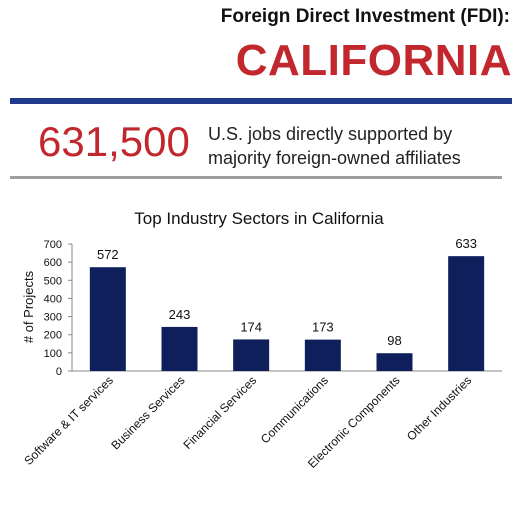 Image resolution: width=524 pixels, height=507 pixels. Describe the element at coordinates (114, 141) in the screenshot. I see `jobs-stat-value: 631,500` at that location.